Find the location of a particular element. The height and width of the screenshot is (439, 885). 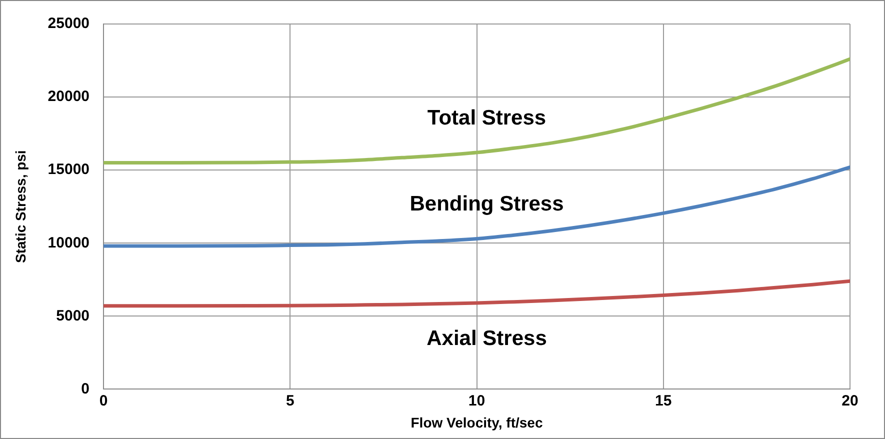

y-tick-label: 20000 is located at coordinates (69, 97).